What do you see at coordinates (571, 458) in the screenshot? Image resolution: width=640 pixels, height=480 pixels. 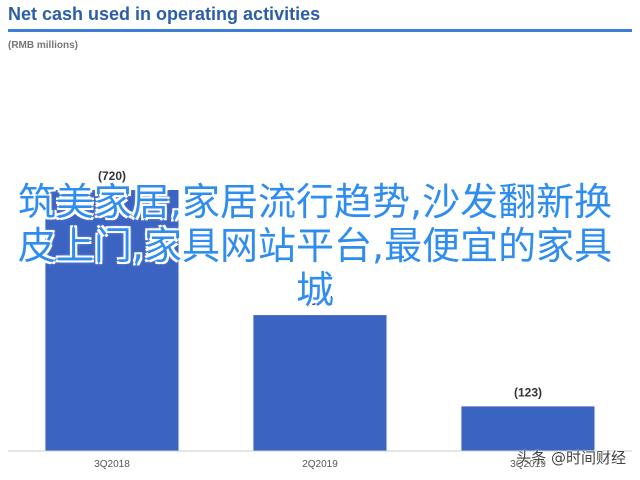 I see `source-watermark: 头条 @时间财经` at bounding box center [571, 458].